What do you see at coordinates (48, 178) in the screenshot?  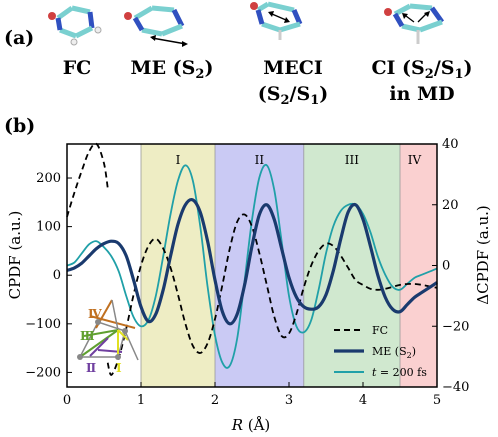 I see `y-left-tick-label: 200` at bounding box center [48, 178].